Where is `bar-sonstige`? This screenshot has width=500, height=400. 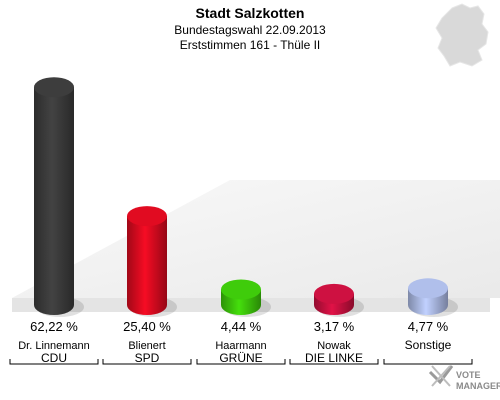
bar-sonstige is located at coordinates (433, 297).